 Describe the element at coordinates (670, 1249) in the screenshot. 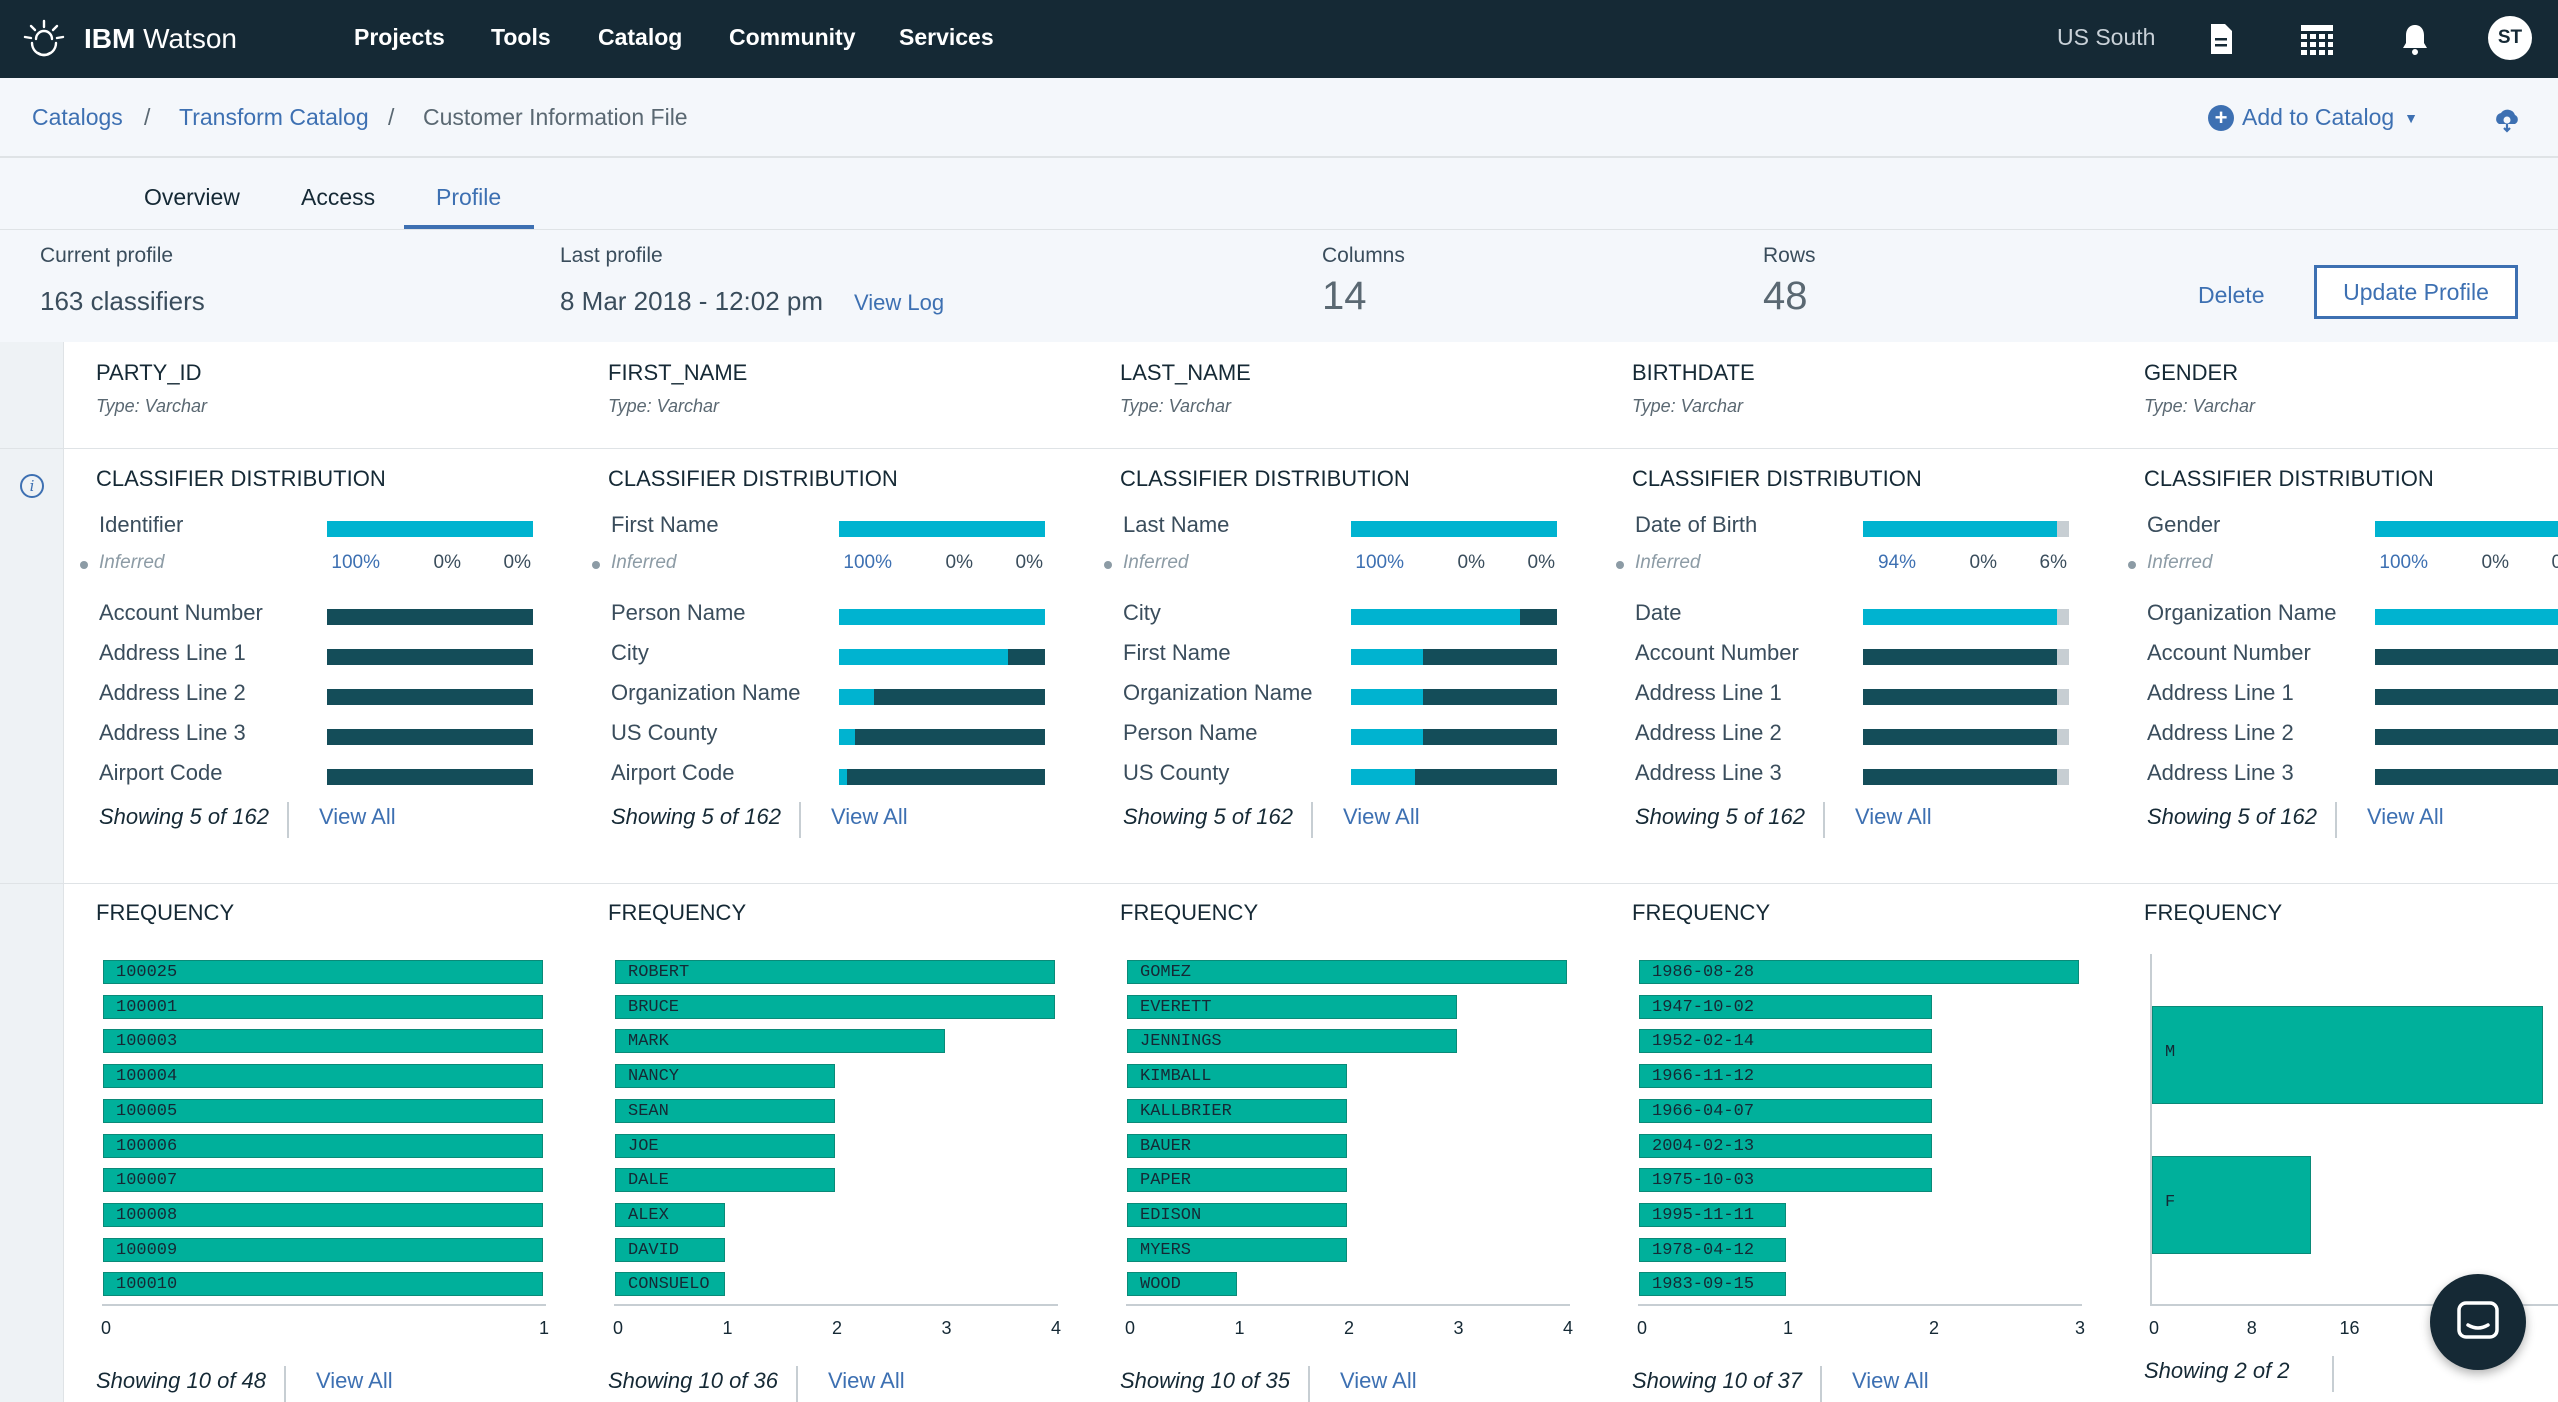

I see `frequency-bar: DAVID` at that location.